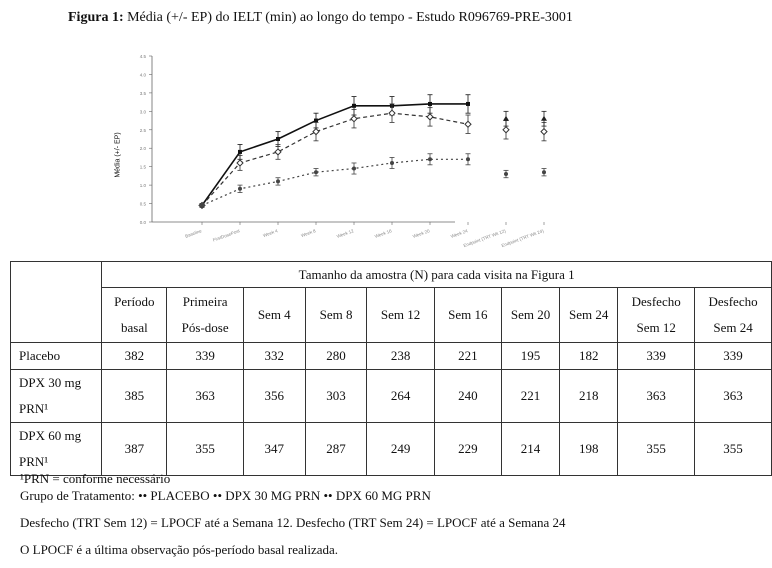 The width and height of the screenshot is (772, 568). I want to click on cell-line: Sem 8, so click(336, 314).